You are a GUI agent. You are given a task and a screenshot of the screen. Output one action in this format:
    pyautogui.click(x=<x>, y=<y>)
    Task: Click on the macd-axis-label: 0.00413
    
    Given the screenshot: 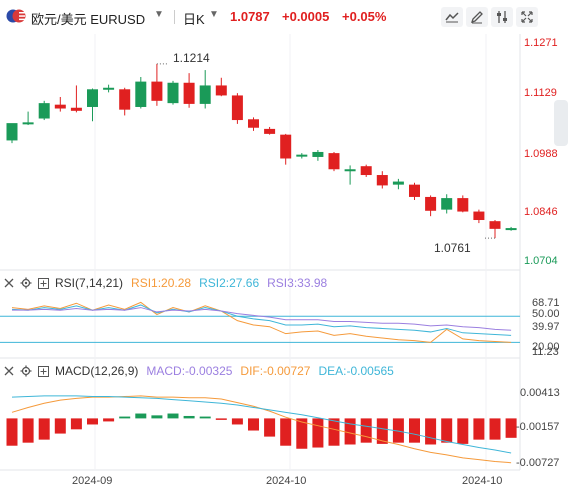 What is the action you would take?
    pyautogui.click(x=540, y=393)
    